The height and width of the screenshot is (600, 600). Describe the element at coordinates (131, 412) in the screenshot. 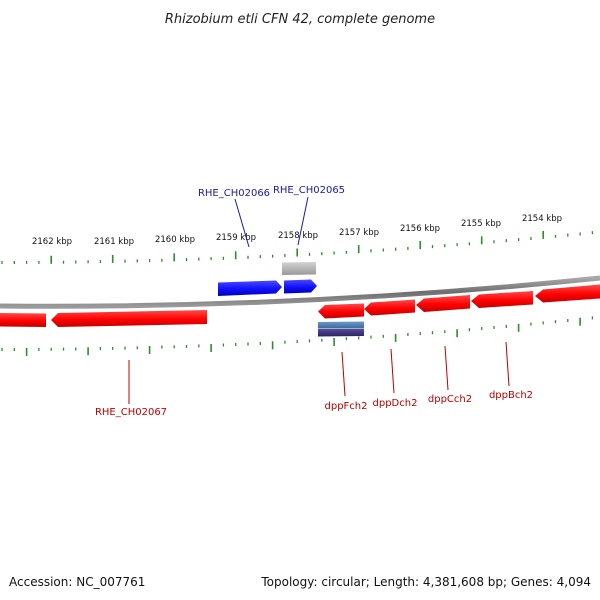

I see `label-rhe-ch02067: RHE_CH02067` at that location.